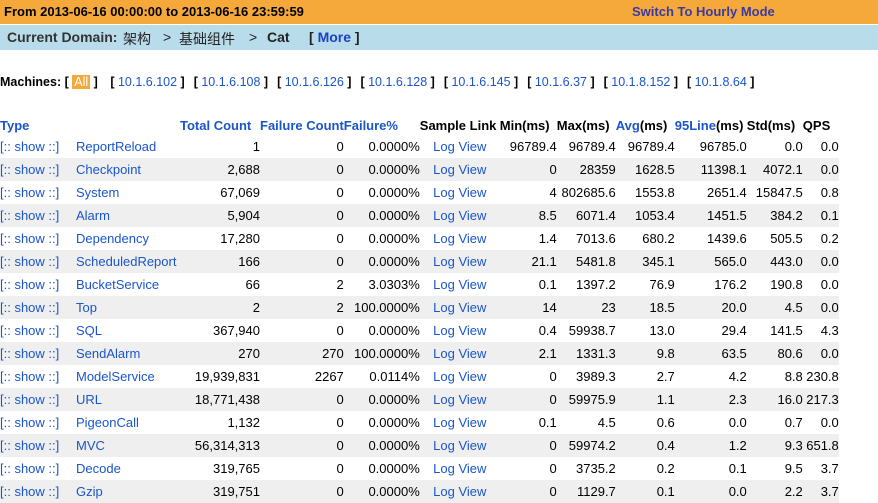 The height and width of the screenshot is (503, 878). What do you see at coordinates (645, 307) in the screenshot?
I see `avg-cell: 18.5` at bounding box center [645, 307].